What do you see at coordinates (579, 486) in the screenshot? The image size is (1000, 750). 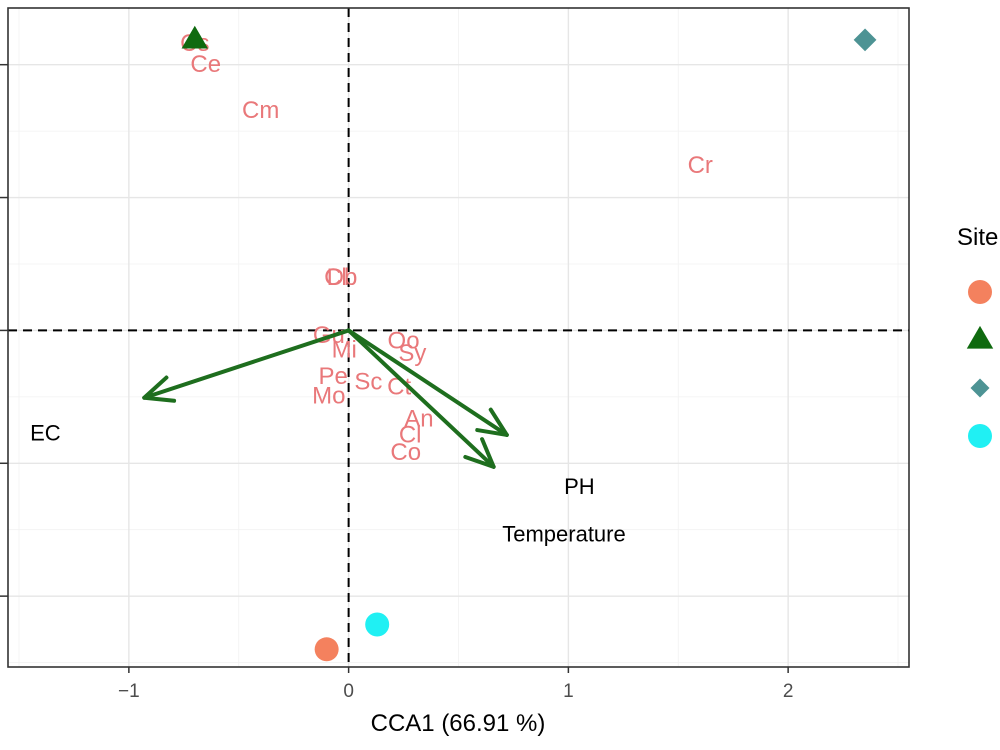 I see `env-vector-label: PH` at bounding box center [579, 486].